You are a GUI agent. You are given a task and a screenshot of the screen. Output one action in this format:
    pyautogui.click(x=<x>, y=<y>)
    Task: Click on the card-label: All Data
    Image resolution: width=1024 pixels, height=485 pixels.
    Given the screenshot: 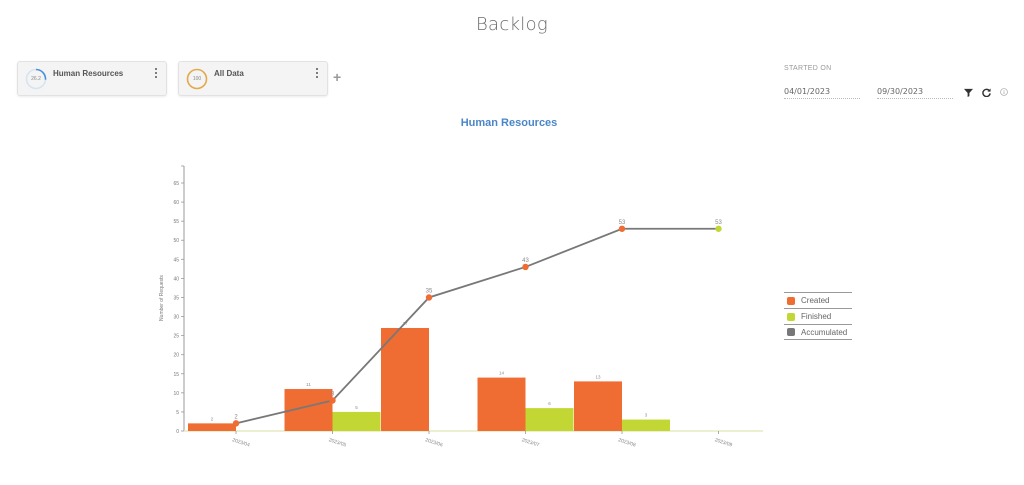 What is the action you would take?
    pyautogui.click(x=229, y=73)
    